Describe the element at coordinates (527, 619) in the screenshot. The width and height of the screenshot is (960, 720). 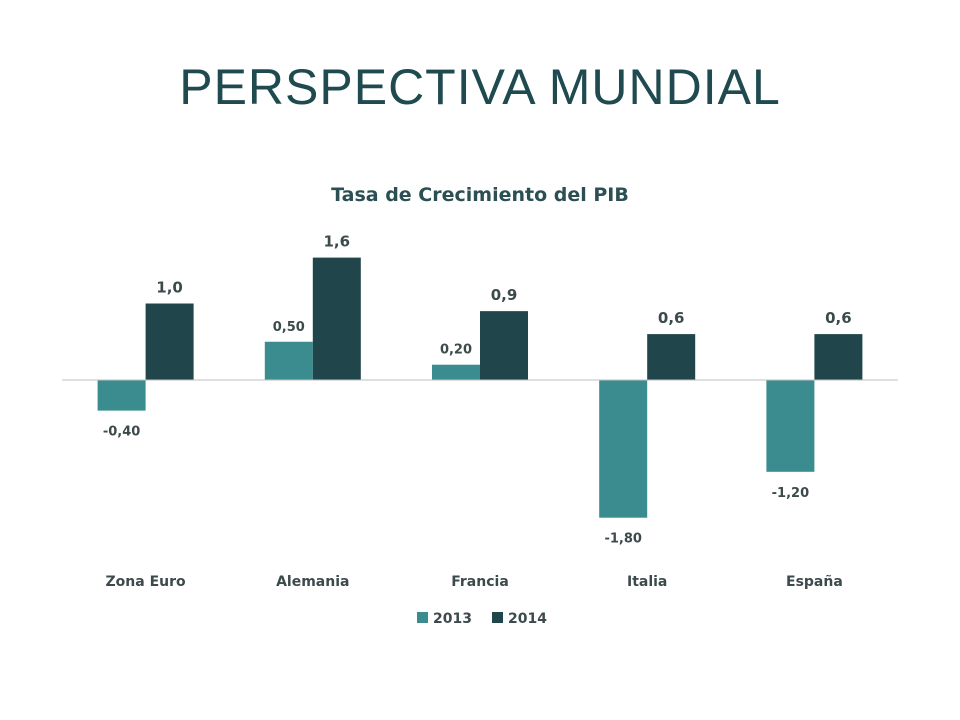
I see `legend-label-2014: 2014` at that location.